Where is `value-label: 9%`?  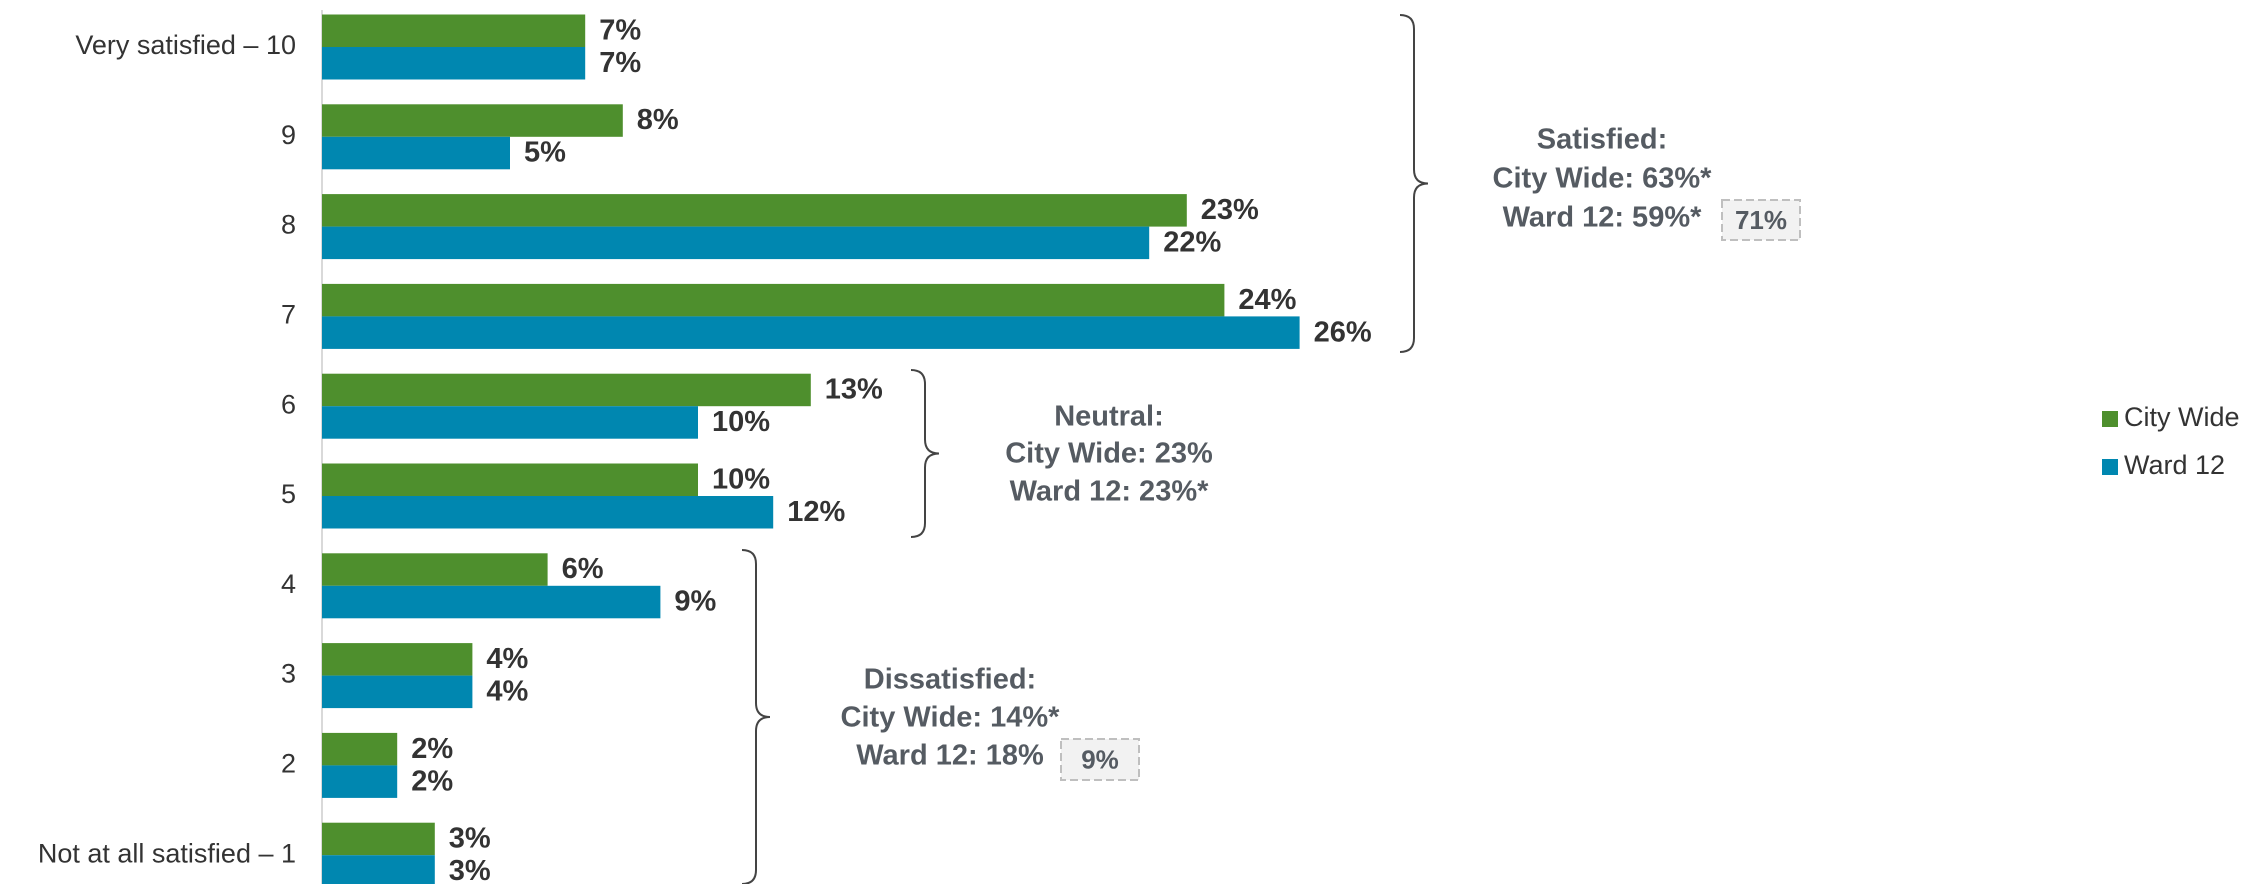
value-label: 9% is located at coordinates (695, 602).